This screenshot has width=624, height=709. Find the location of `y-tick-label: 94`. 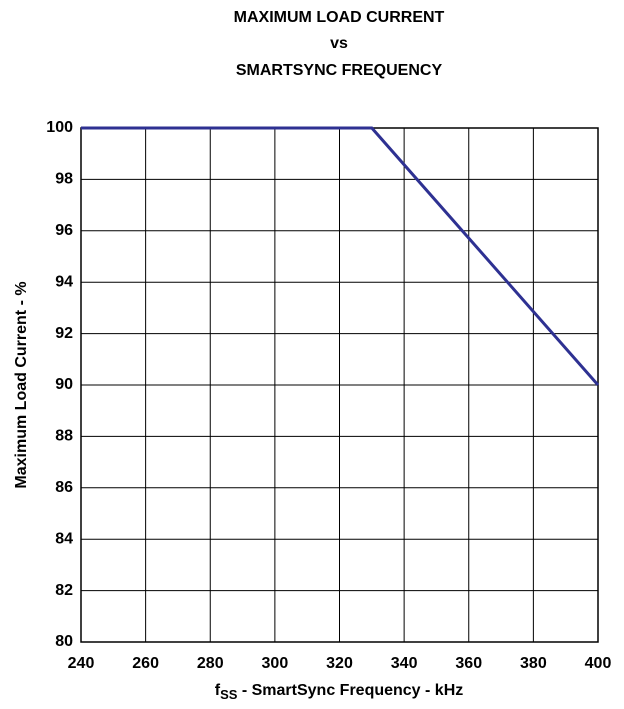

y-tick-label: 94 is located at coordinates (64, 281).